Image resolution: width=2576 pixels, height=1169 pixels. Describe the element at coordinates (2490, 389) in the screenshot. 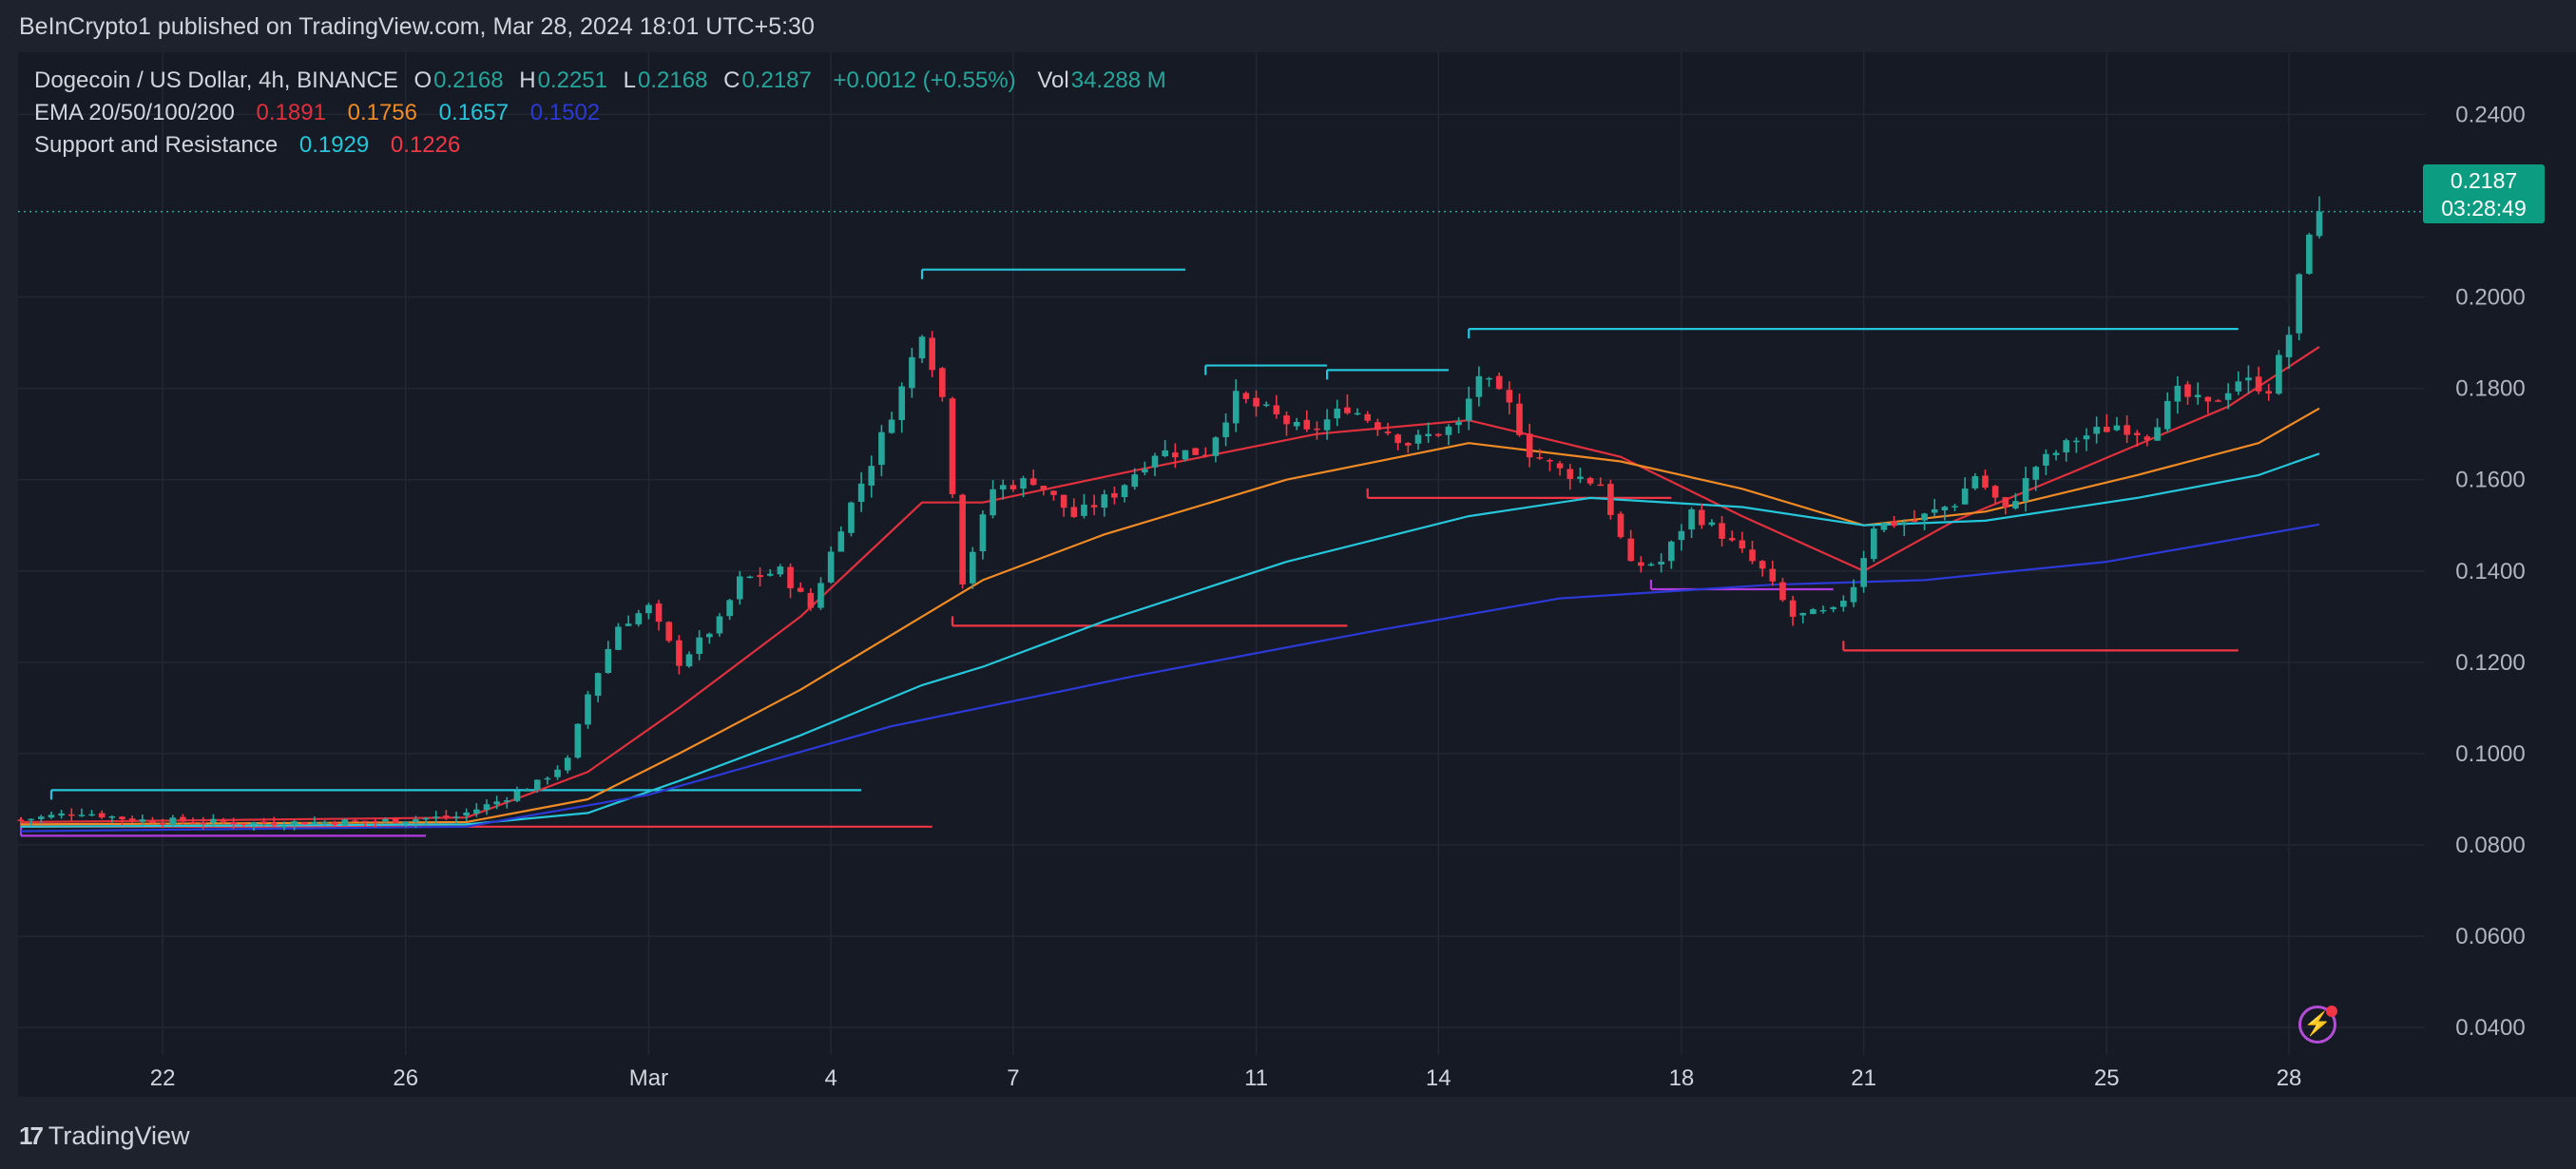

I see `price-tick-label: 0.1800` at that location.